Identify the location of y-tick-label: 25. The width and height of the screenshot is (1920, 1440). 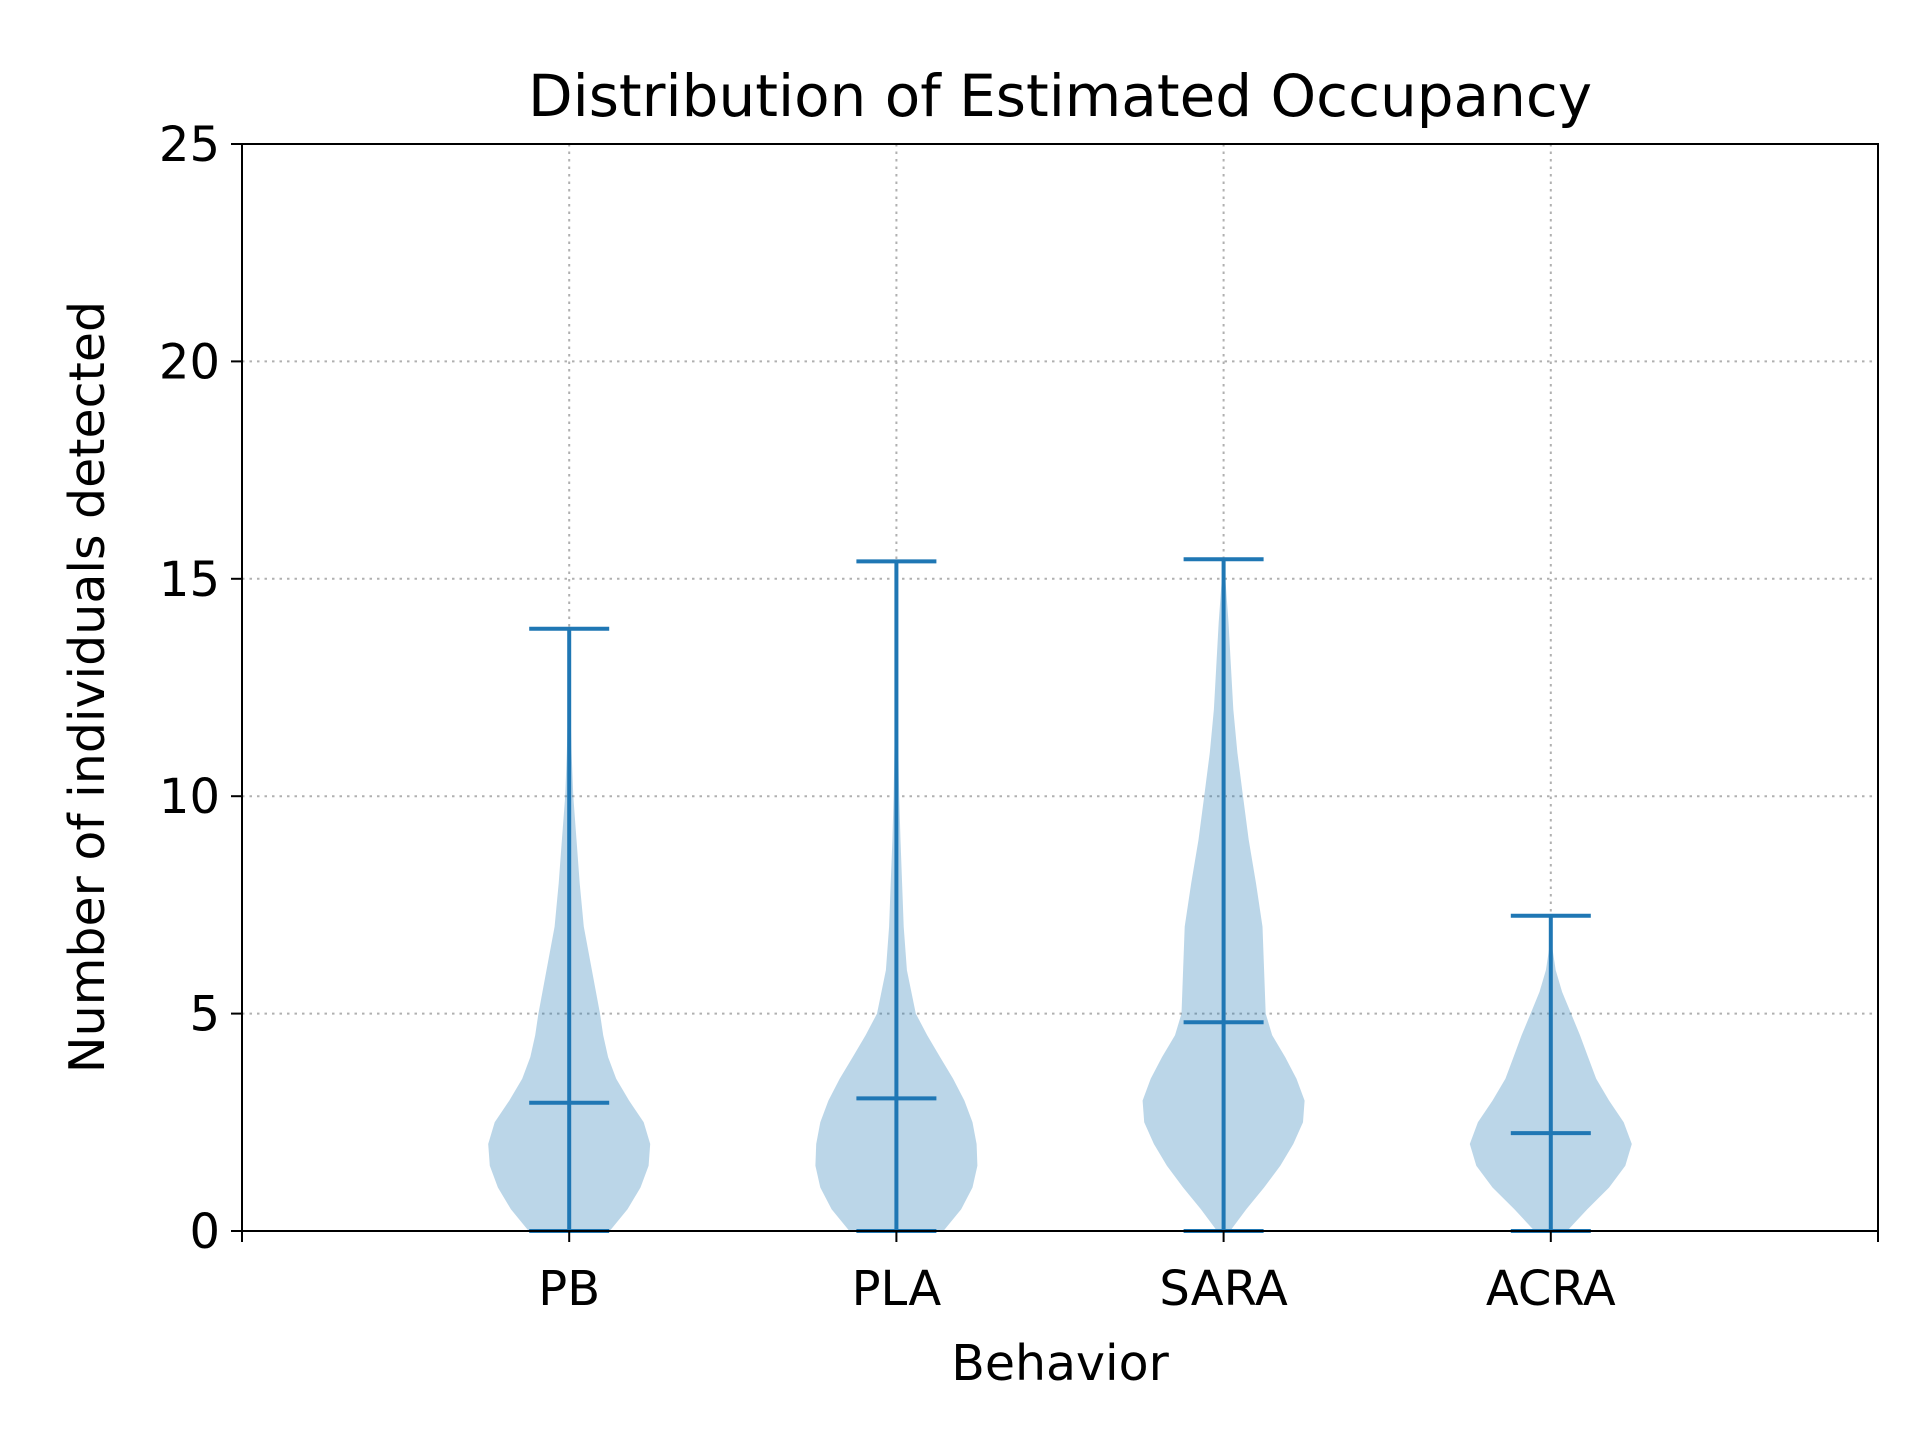
(189, 145).